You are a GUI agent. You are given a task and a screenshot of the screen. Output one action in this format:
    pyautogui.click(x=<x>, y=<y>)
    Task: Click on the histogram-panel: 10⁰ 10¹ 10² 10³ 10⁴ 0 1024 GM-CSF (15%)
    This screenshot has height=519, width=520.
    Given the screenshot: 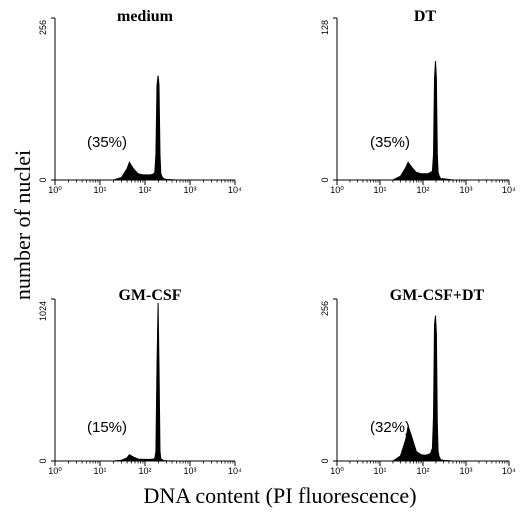 What is the action you would take?
    pyautogui.click(x=140, y=381)
    